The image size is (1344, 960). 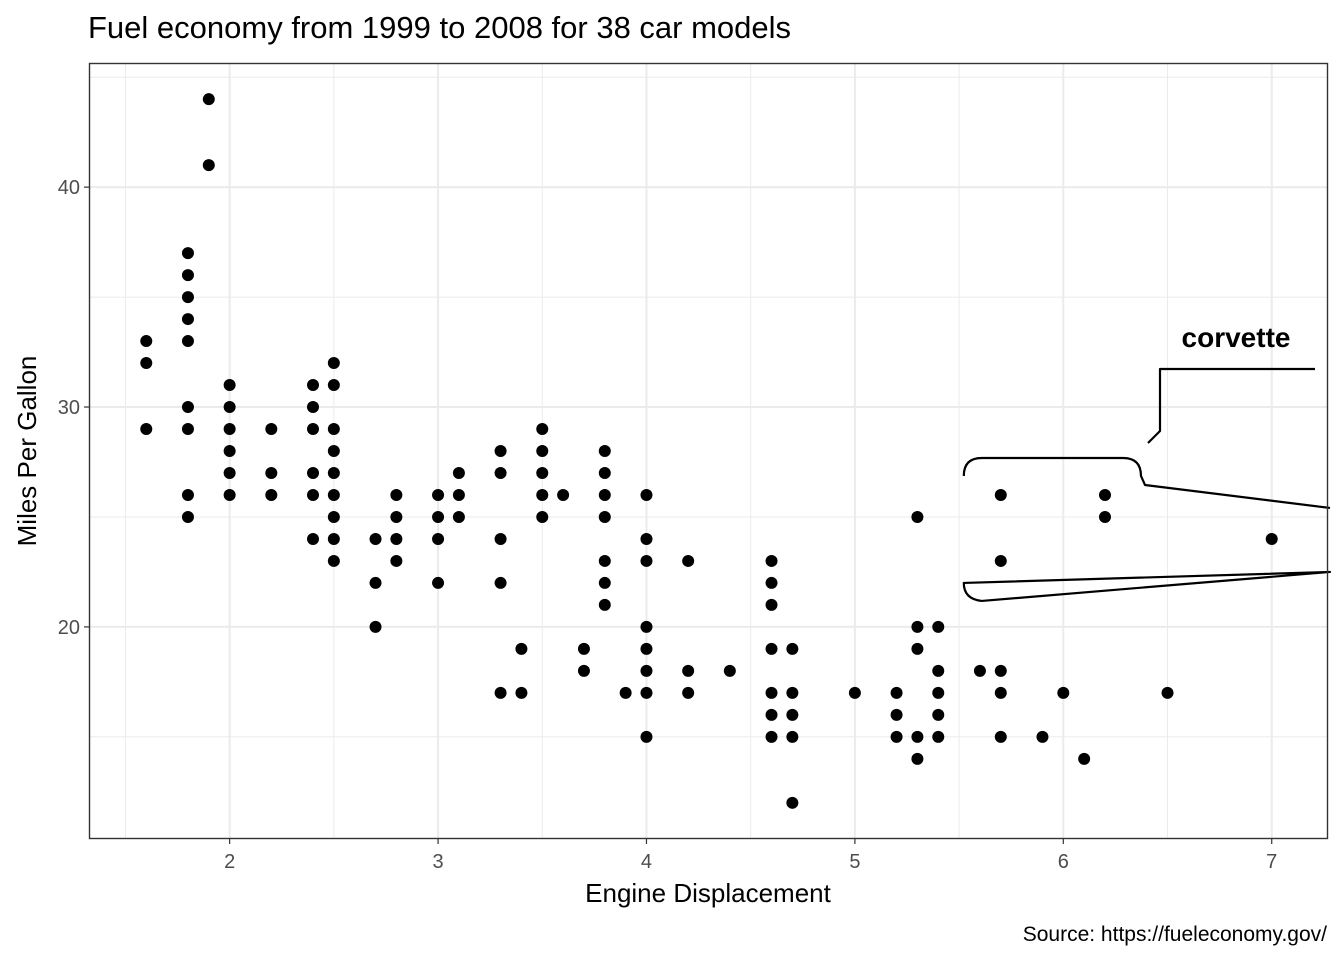 I want to click on x-tick-label: 2, so click(x=229, y=862).